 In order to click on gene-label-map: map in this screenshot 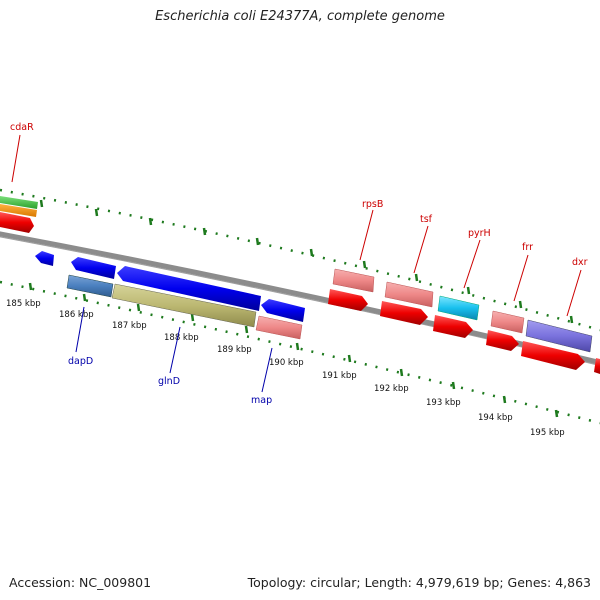, I will do `click(261, 400)`.